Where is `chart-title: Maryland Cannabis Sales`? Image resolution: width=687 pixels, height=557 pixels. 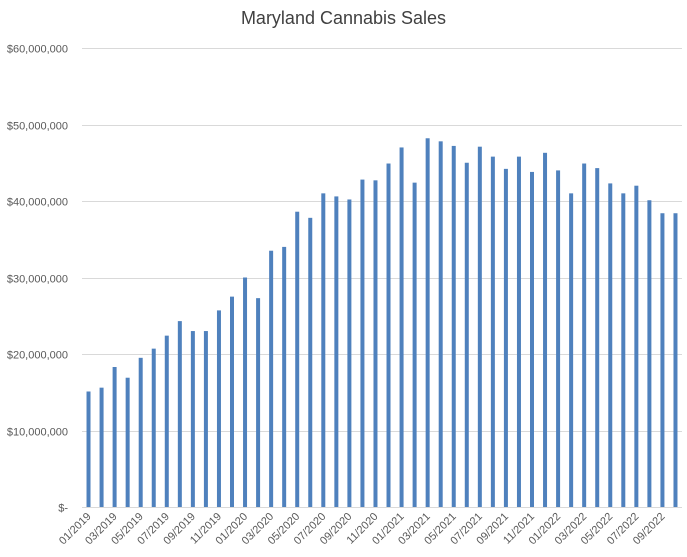 chart-title: Maryland Cannabis Sales is located at coordinates (343, 18).